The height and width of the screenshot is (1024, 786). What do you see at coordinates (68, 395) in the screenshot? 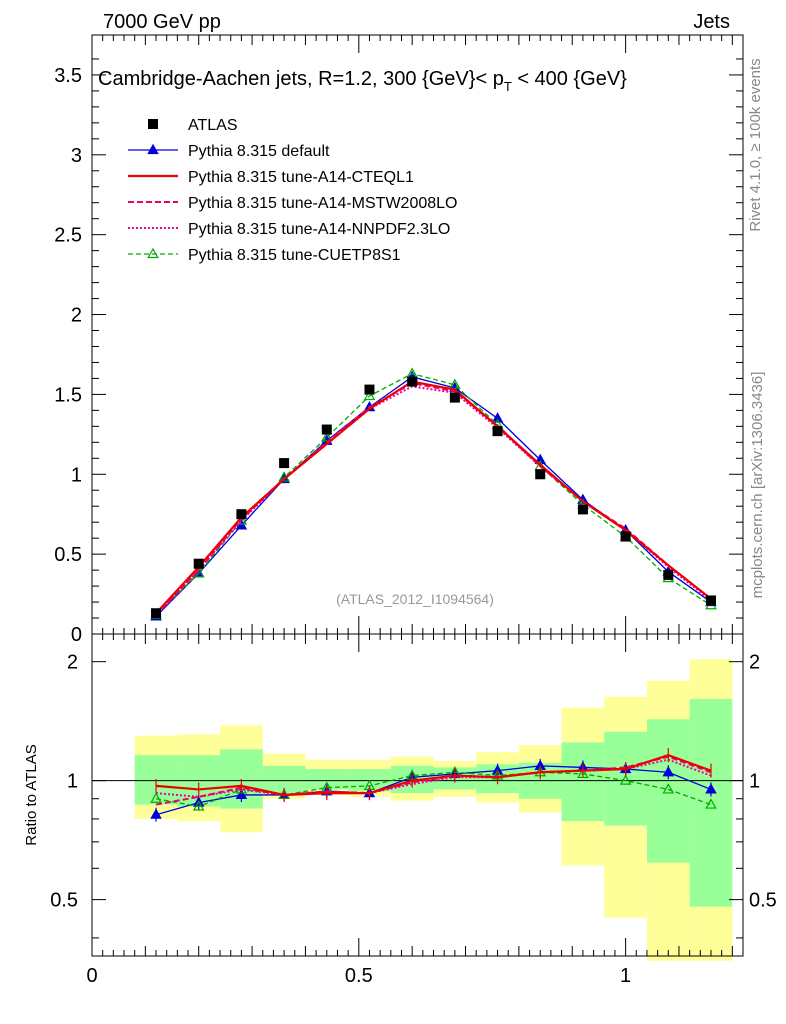
I see `main-y-tick-label: 1.5` at bounding box center [68, 395].